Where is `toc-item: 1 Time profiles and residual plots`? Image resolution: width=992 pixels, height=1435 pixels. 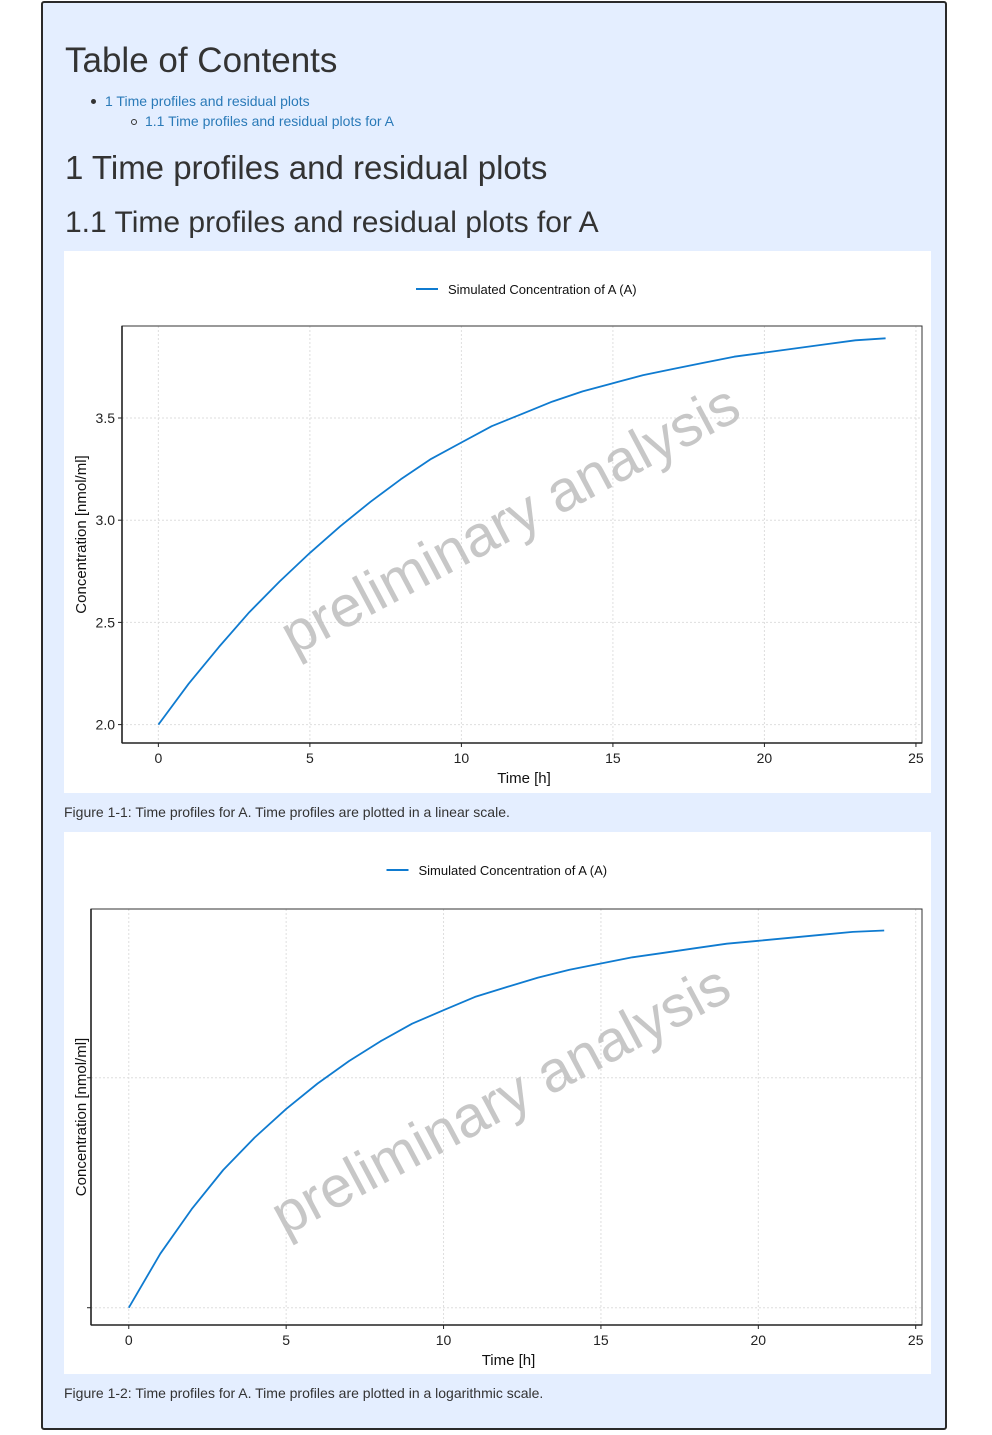
toc-item: 1 Time profiles and residual plots is located at coordinates (200, 101).